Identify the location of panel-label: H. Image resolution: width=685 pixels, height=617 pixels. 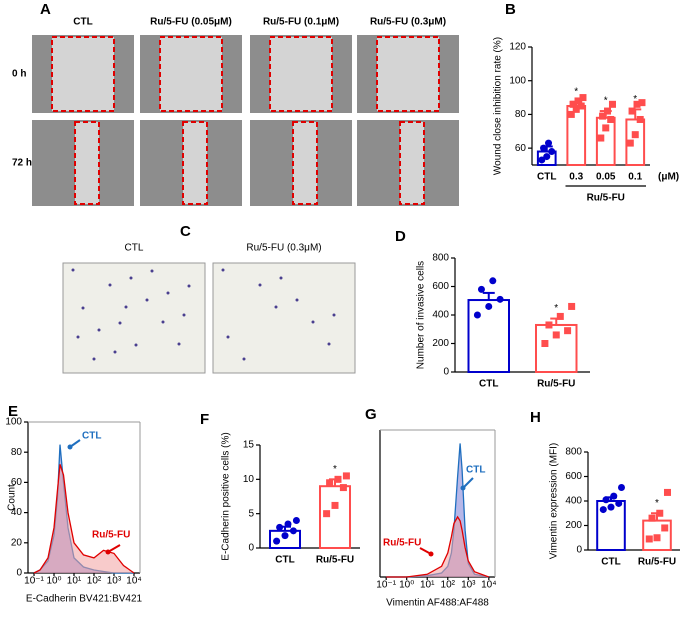
(535, 417).